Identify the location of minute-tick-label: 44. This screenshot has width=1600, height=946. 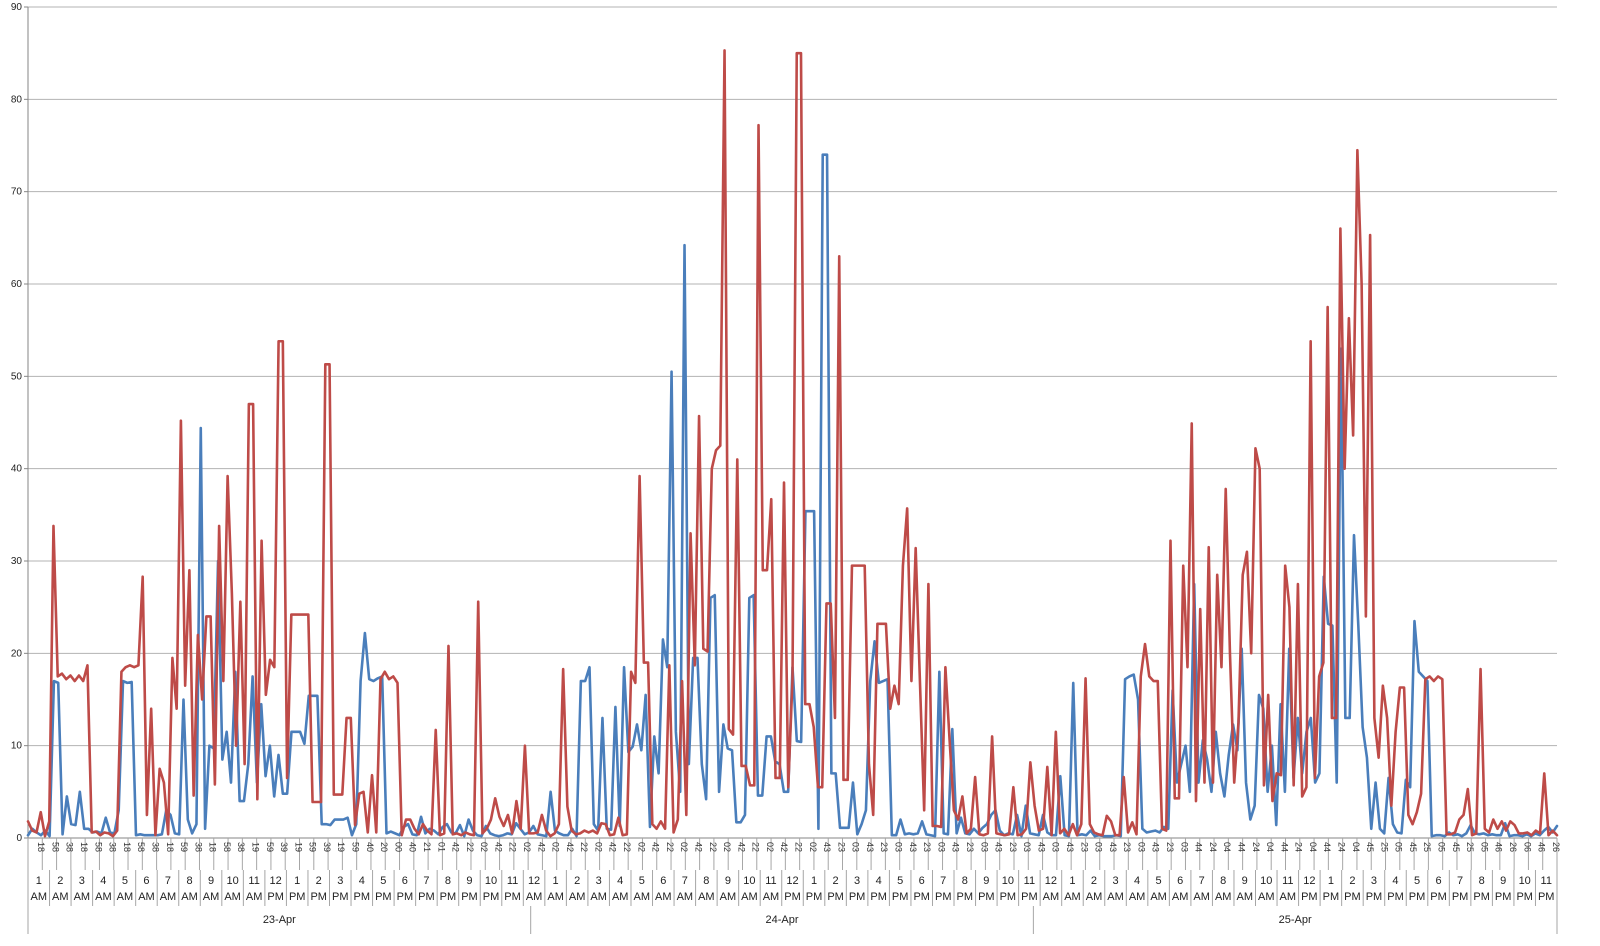
(1199, 847).